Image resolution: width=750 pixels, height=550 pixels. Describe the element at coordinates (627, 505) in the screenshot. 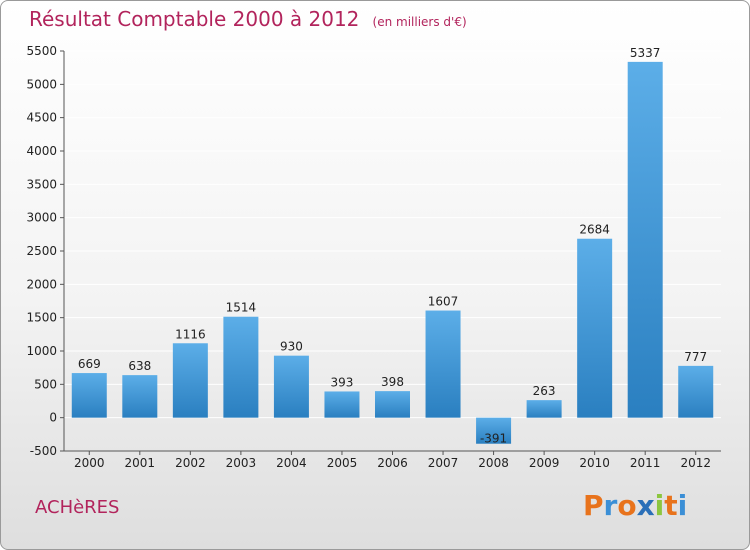

I see `logo-letter: o` at that location.